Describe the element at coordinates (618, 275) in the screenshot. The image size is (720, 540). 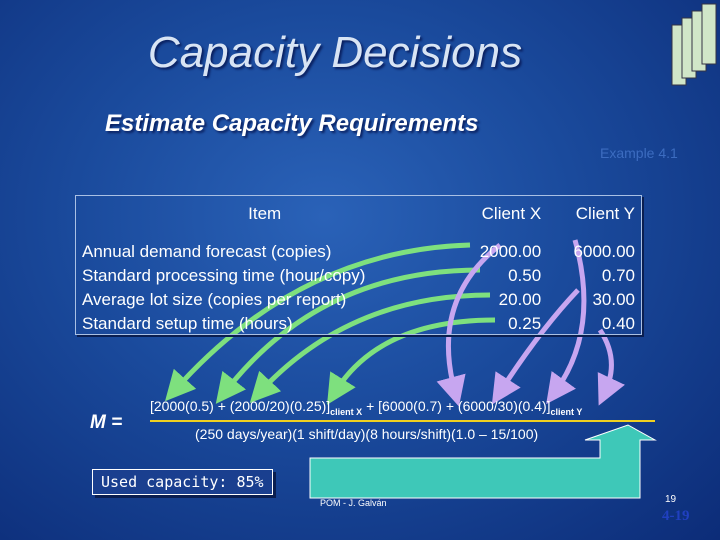
I see `cell: 0.70` at that location.